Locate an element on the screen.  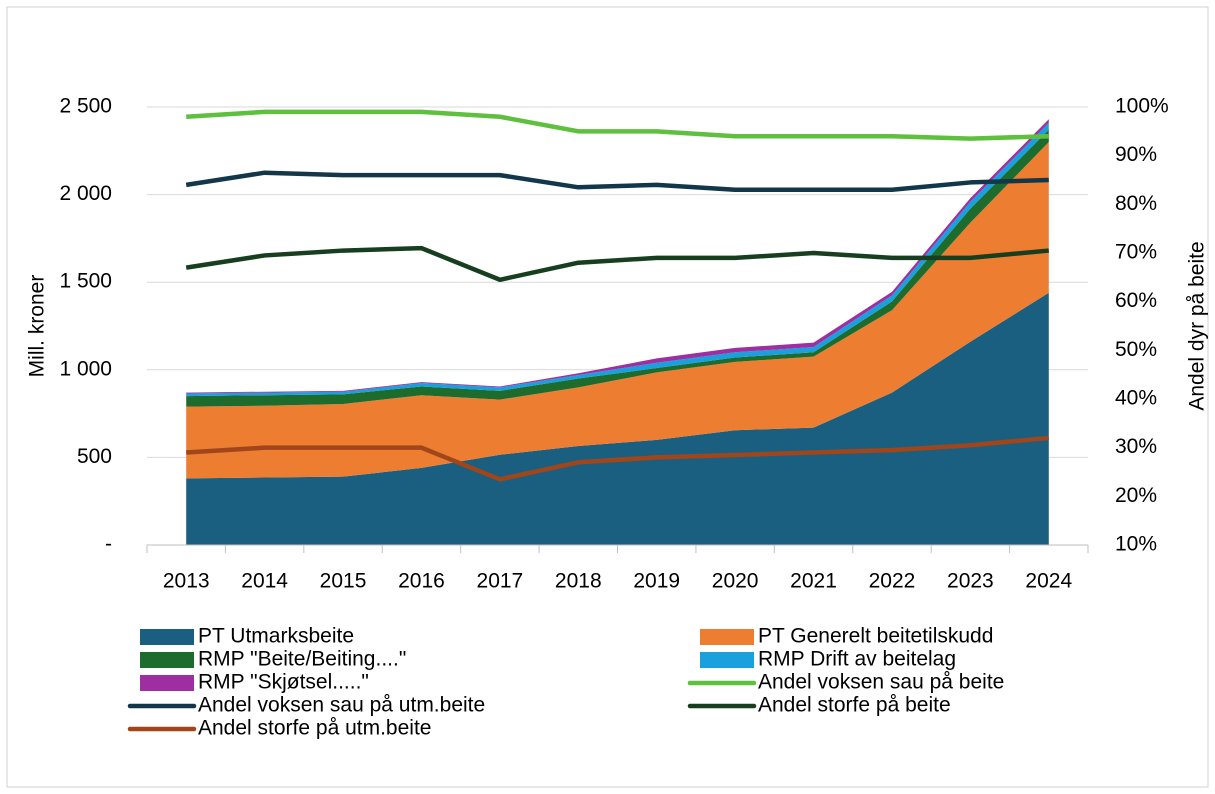
y2-tick-label: 90% is located at coordinates (1136, 154).